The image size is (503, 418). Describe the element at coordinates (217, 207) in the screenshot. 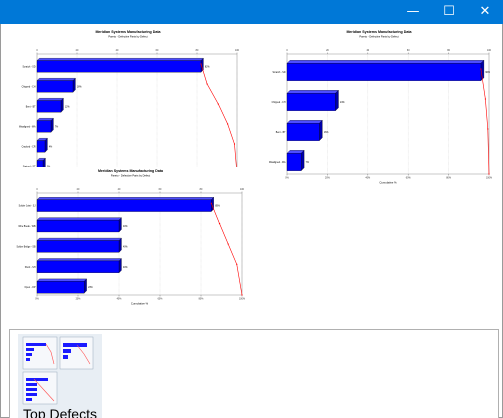

I see `value-label: 85%` at that location.